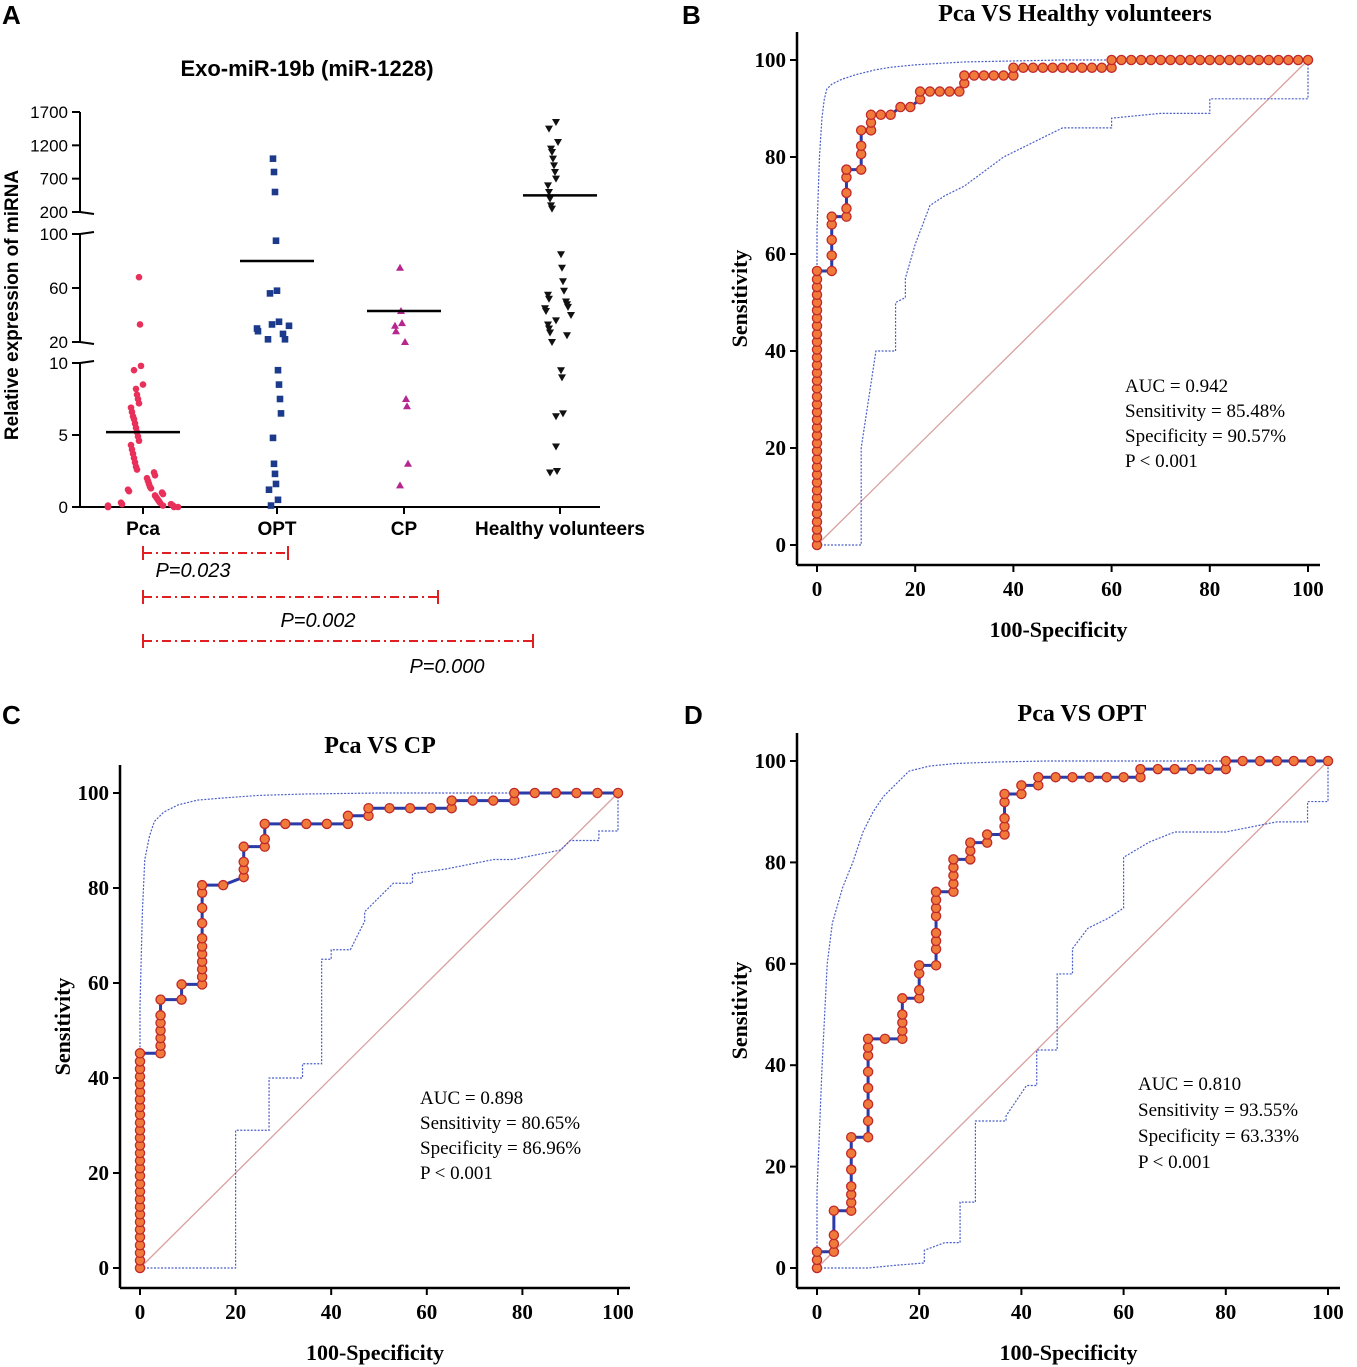 Image resolution: width=1357 pixels, height=1367 pixels. I want to click on ci-lower-line, so click(1073, 1015).